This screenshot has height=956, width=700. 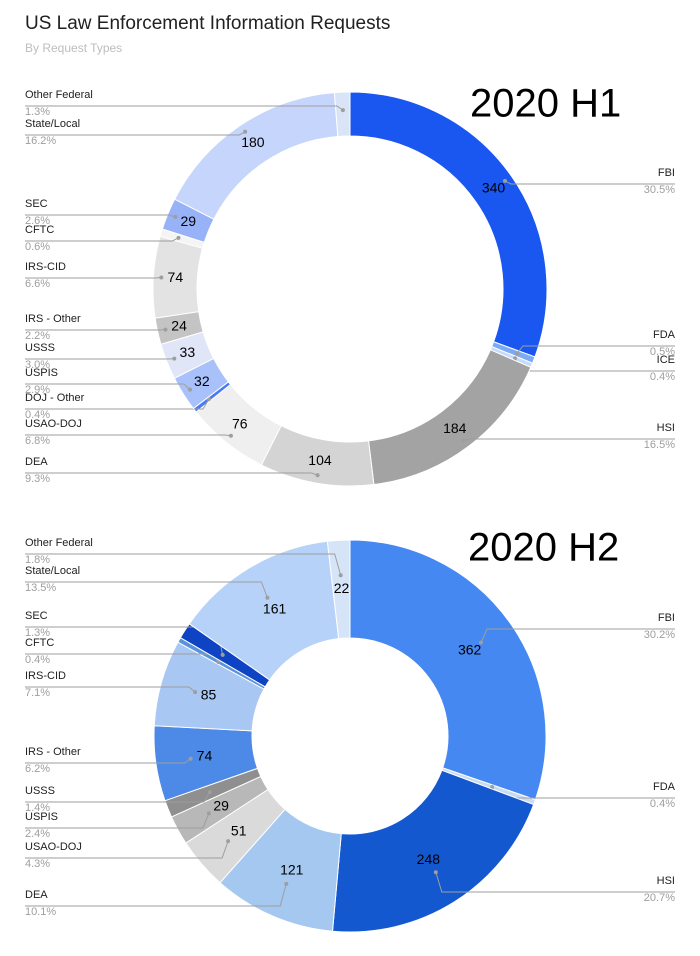 What do you see at coordinates (183, 564) in the screenshot?
I see `chart2-leader-other-federal` at bounding box center [183, 564].